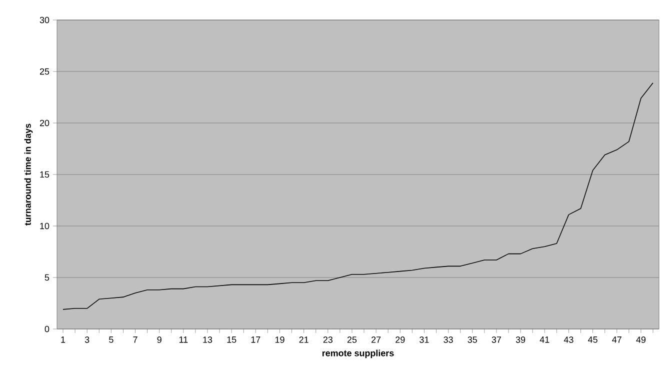 The height and width of the screenshot is (390, 668). What do you see at coordinates (255, 339) in the screenshot?
I see `x-tick-label: 17` at bounding box center [255, 339].